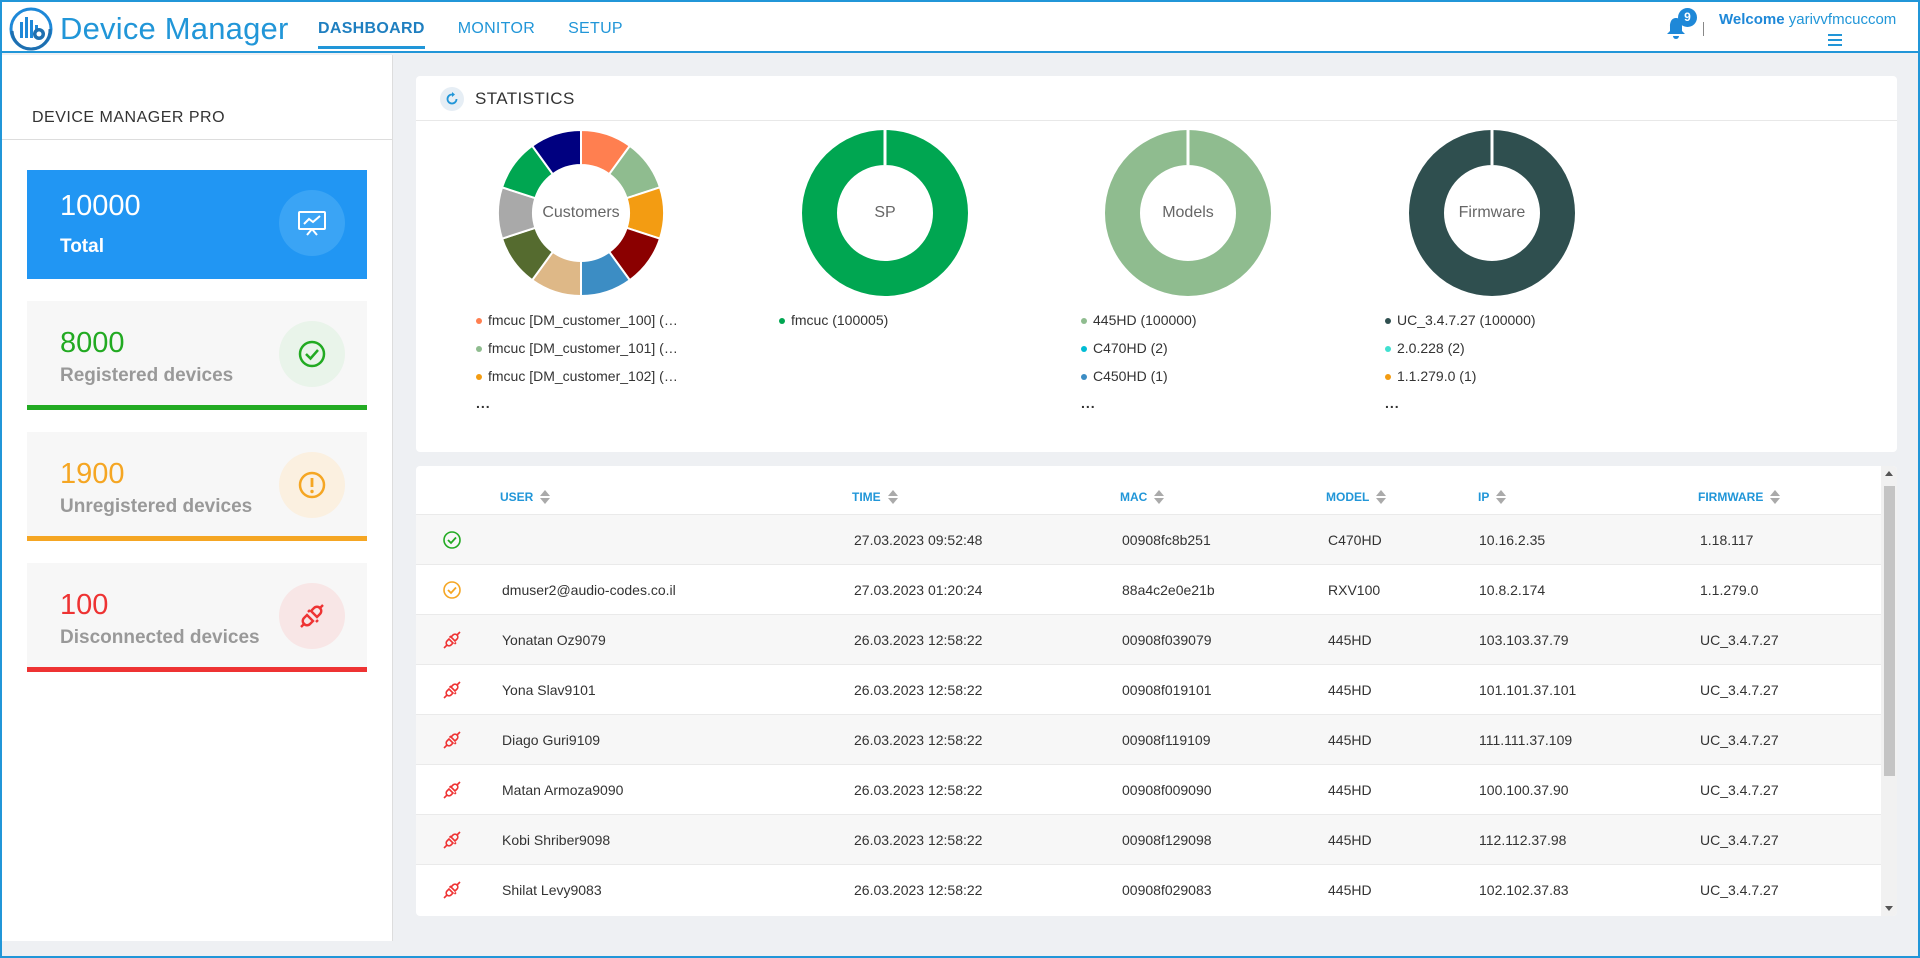 This screenshot has height=958, width=1920. What do you see at coordinates (1130, 376) in the screenshot?
I see `legend-text: C450HD (1)` at bounding box center [1130, 376].